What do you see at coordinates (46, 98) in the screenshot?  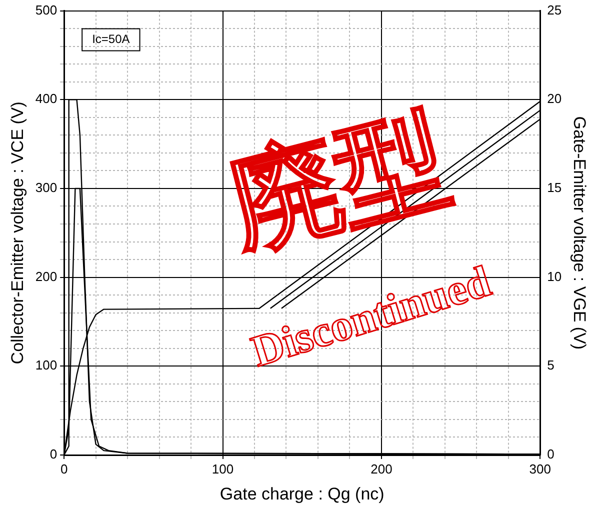 I see `y-tick-label: 400` at bounding box center [46, 98].